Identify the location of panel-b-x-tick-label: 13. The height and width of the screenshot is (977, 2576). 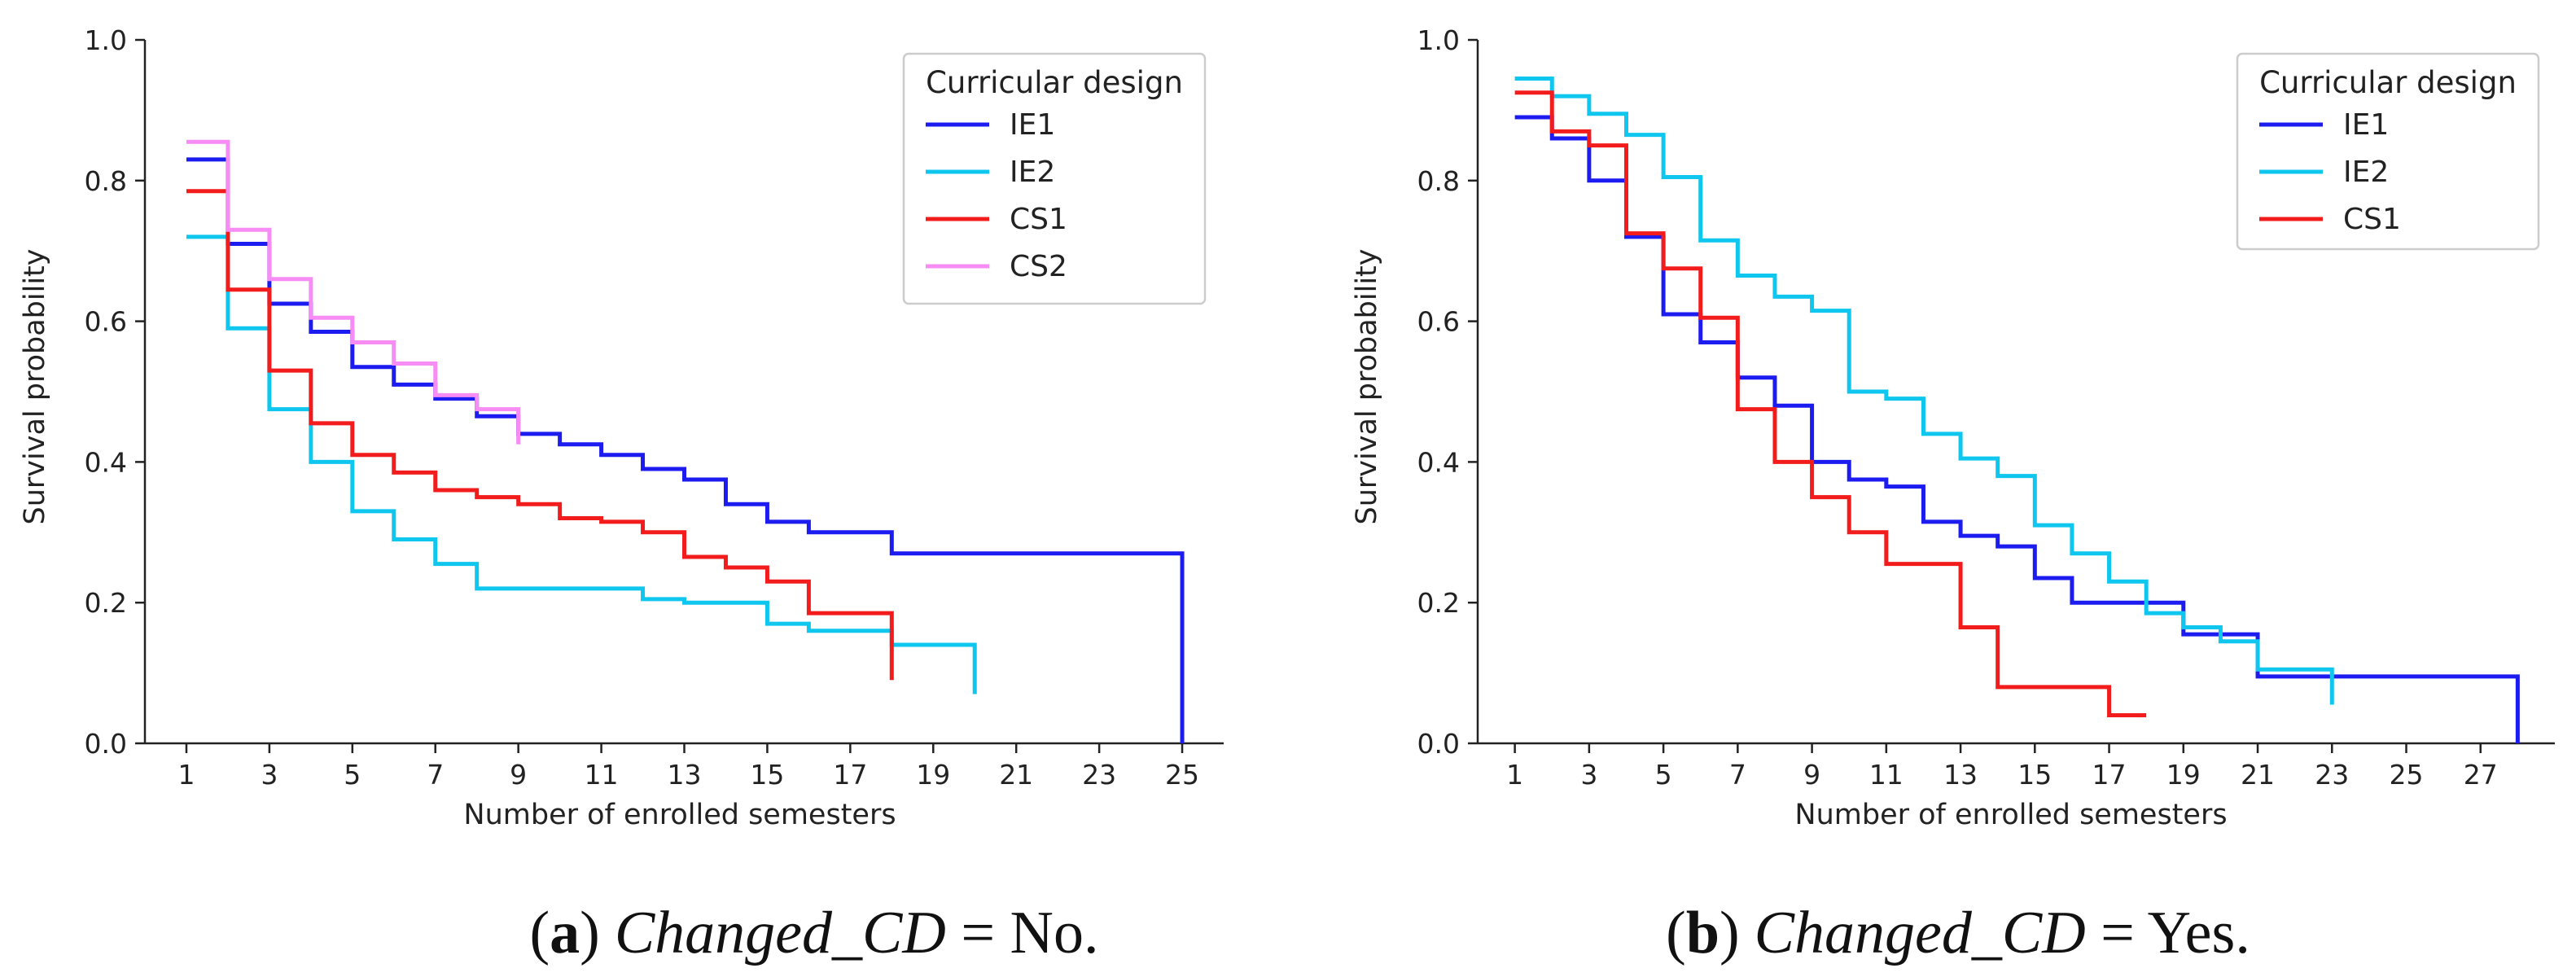
(1960, 775).